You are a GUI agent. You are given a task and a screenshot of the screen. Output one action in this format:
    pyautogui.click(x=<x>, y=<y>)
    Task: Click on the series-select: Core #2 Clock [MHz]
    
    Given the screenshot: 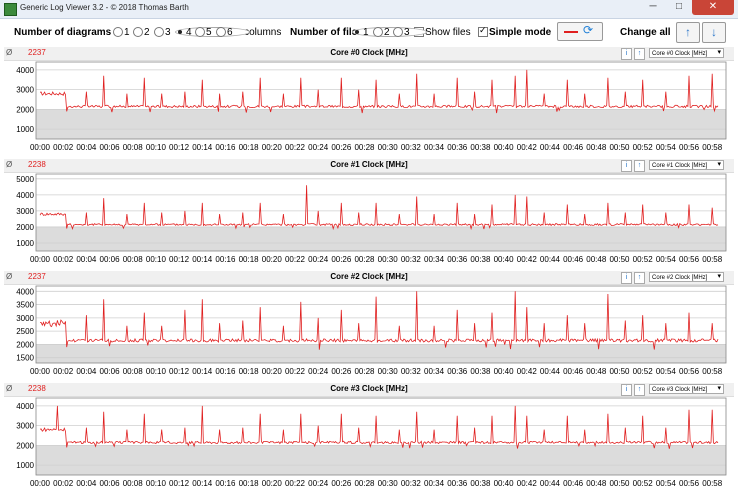 What is the action you would take?
    pyautogui.click(x=686, y=277)
    